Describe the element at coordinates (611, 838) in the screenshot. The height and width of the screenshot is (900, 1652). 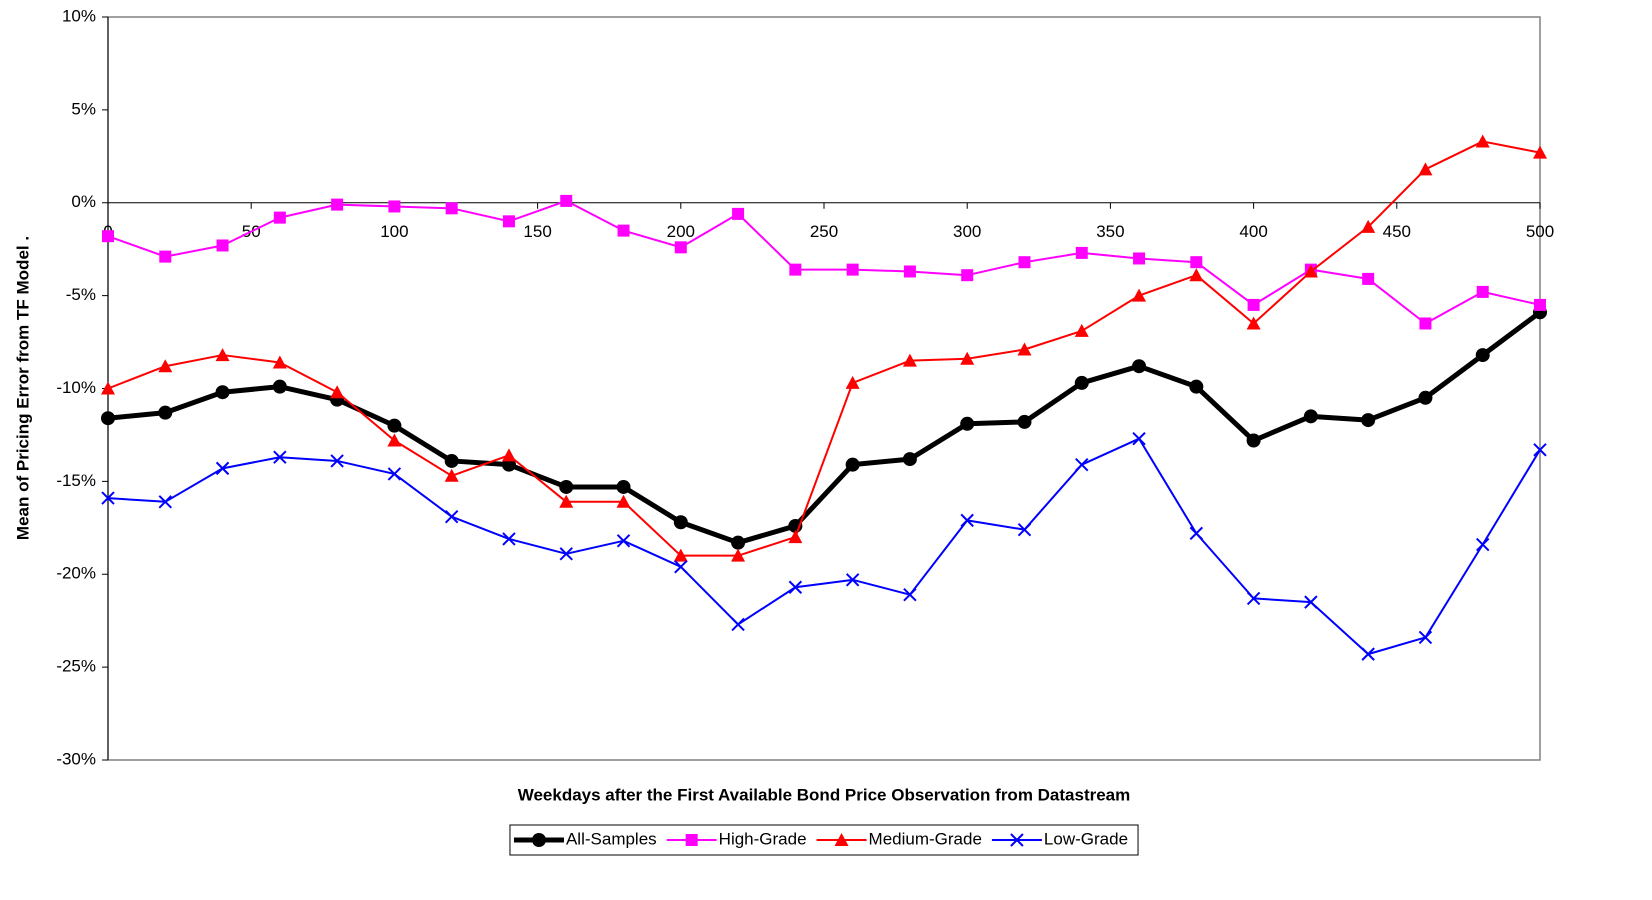
I see `legend-label: All-Samples` at that location.